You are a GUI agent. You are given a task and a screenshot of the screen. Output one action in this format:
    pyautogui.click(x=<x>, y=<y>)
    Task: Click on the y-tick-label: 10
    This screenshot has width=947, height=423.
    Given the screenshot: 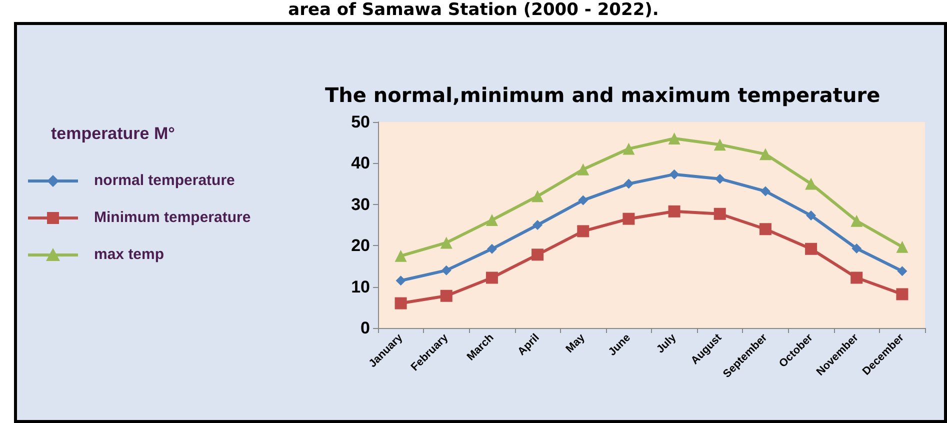 What is the action you would take?
    pyautogui.click(x=360, y=286)
    